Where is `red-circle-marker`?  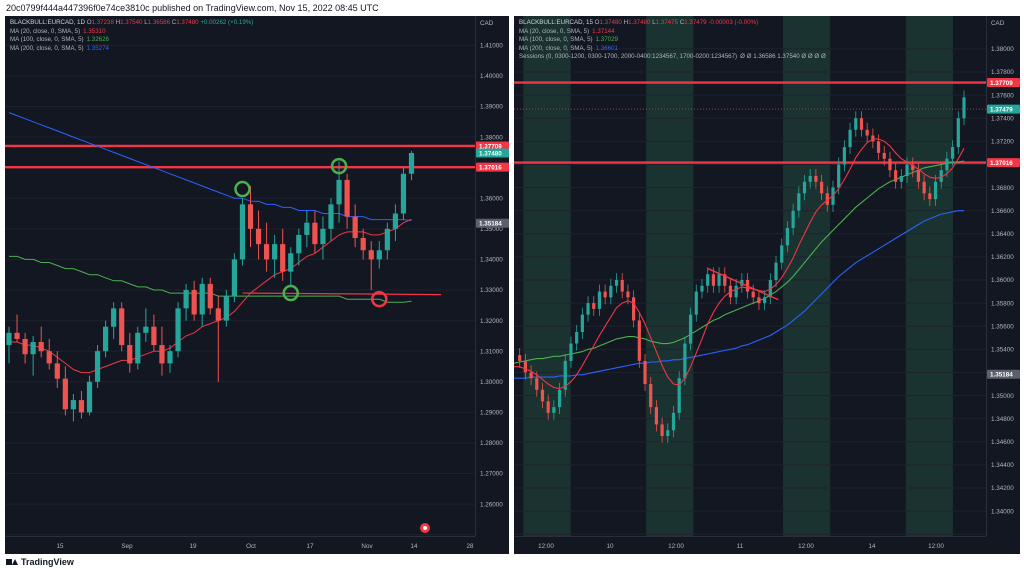
red-circle-marker is located at coordinates (379, 299).